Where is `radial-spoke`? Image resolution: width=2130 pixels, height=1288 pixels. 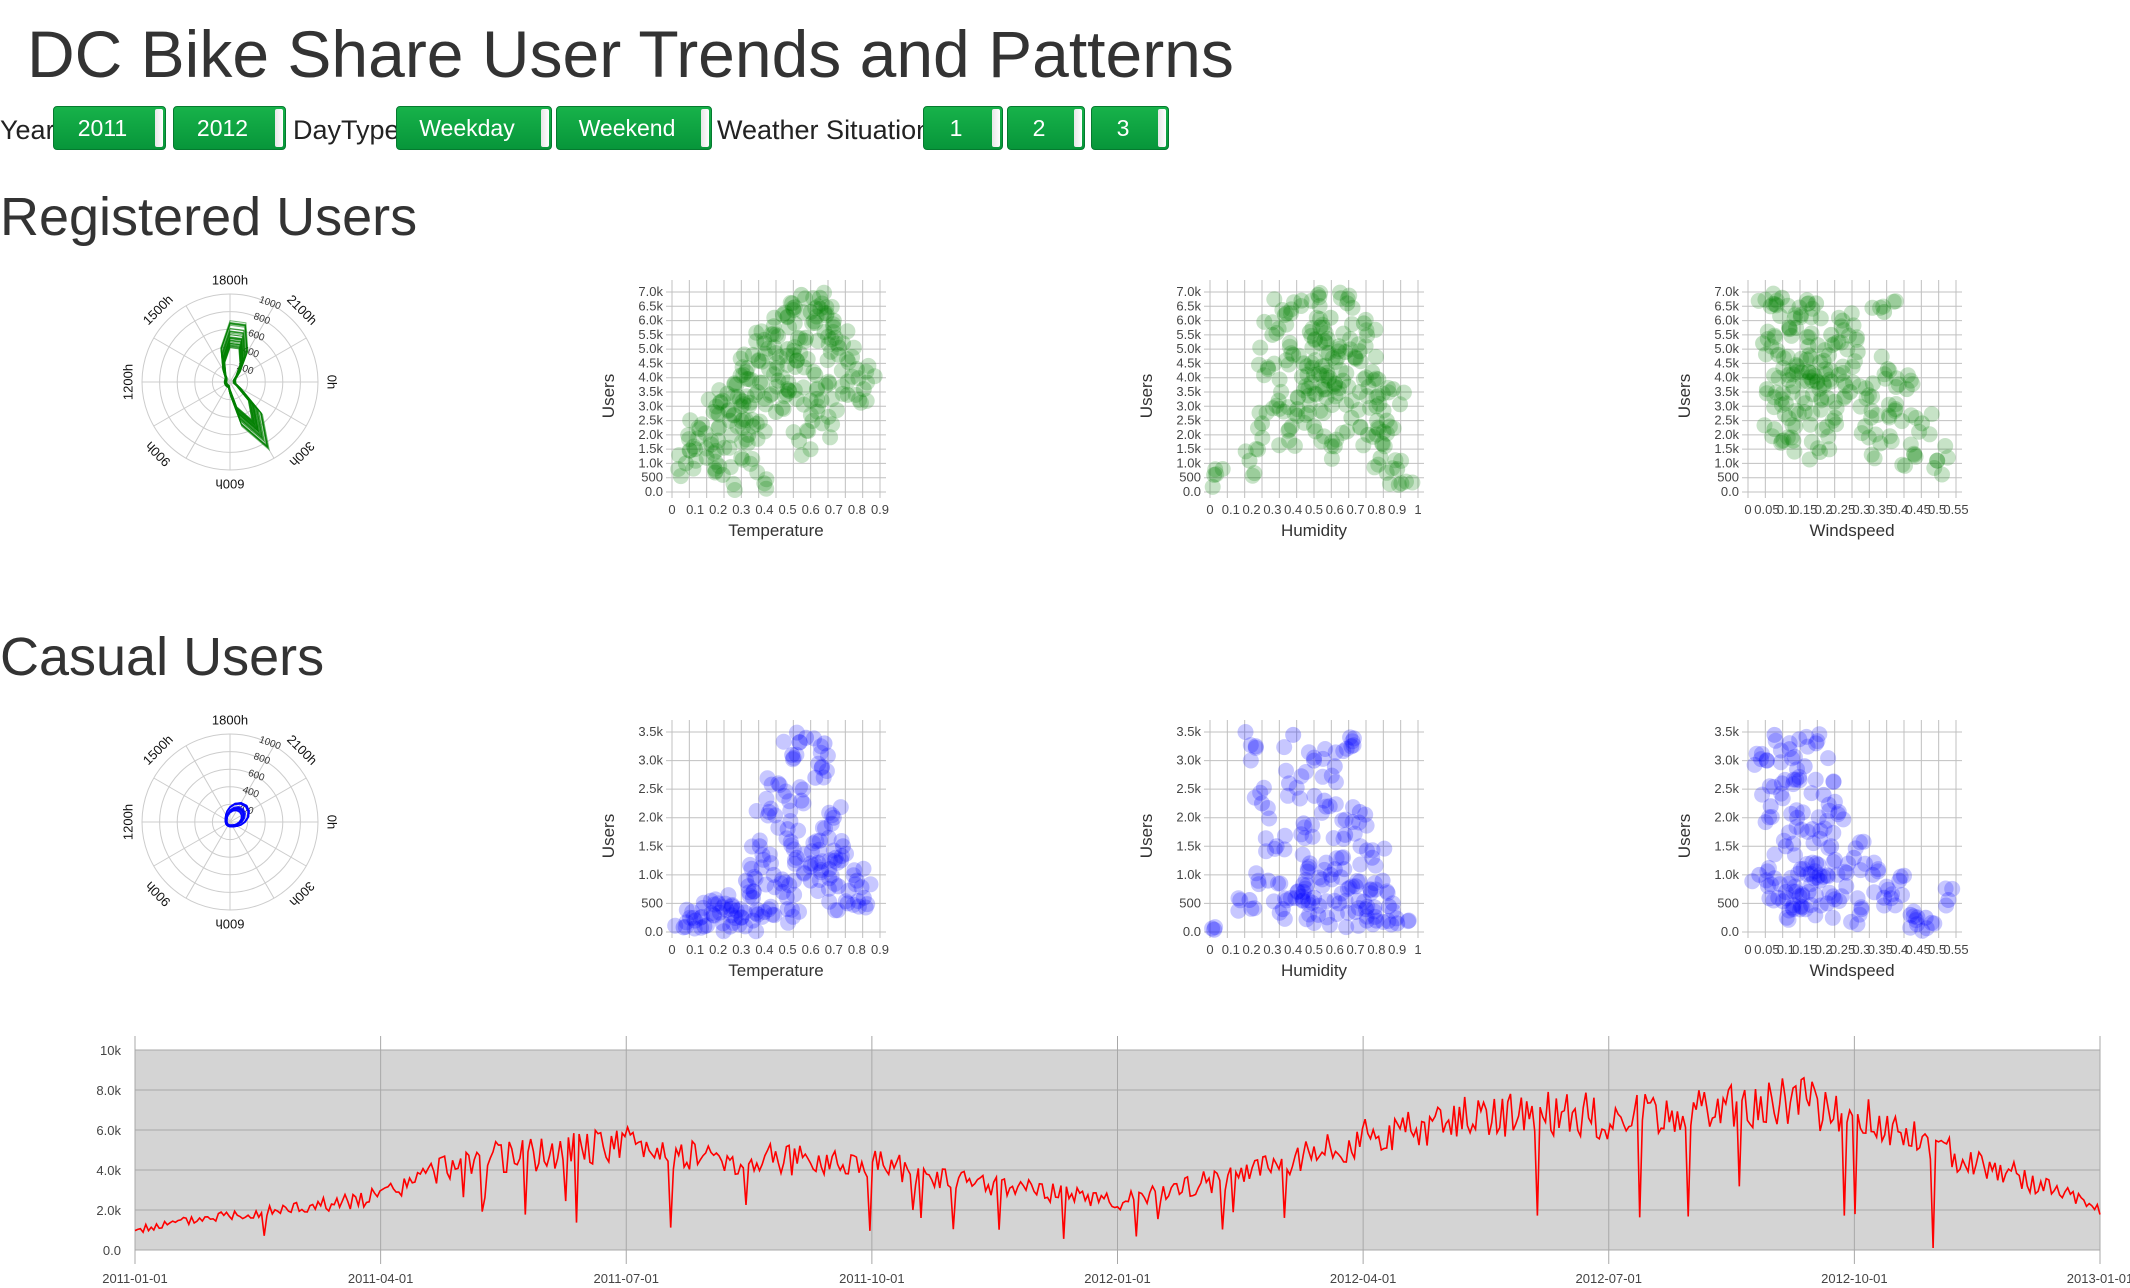
radial-spoke is located at coordinates (192, 800).